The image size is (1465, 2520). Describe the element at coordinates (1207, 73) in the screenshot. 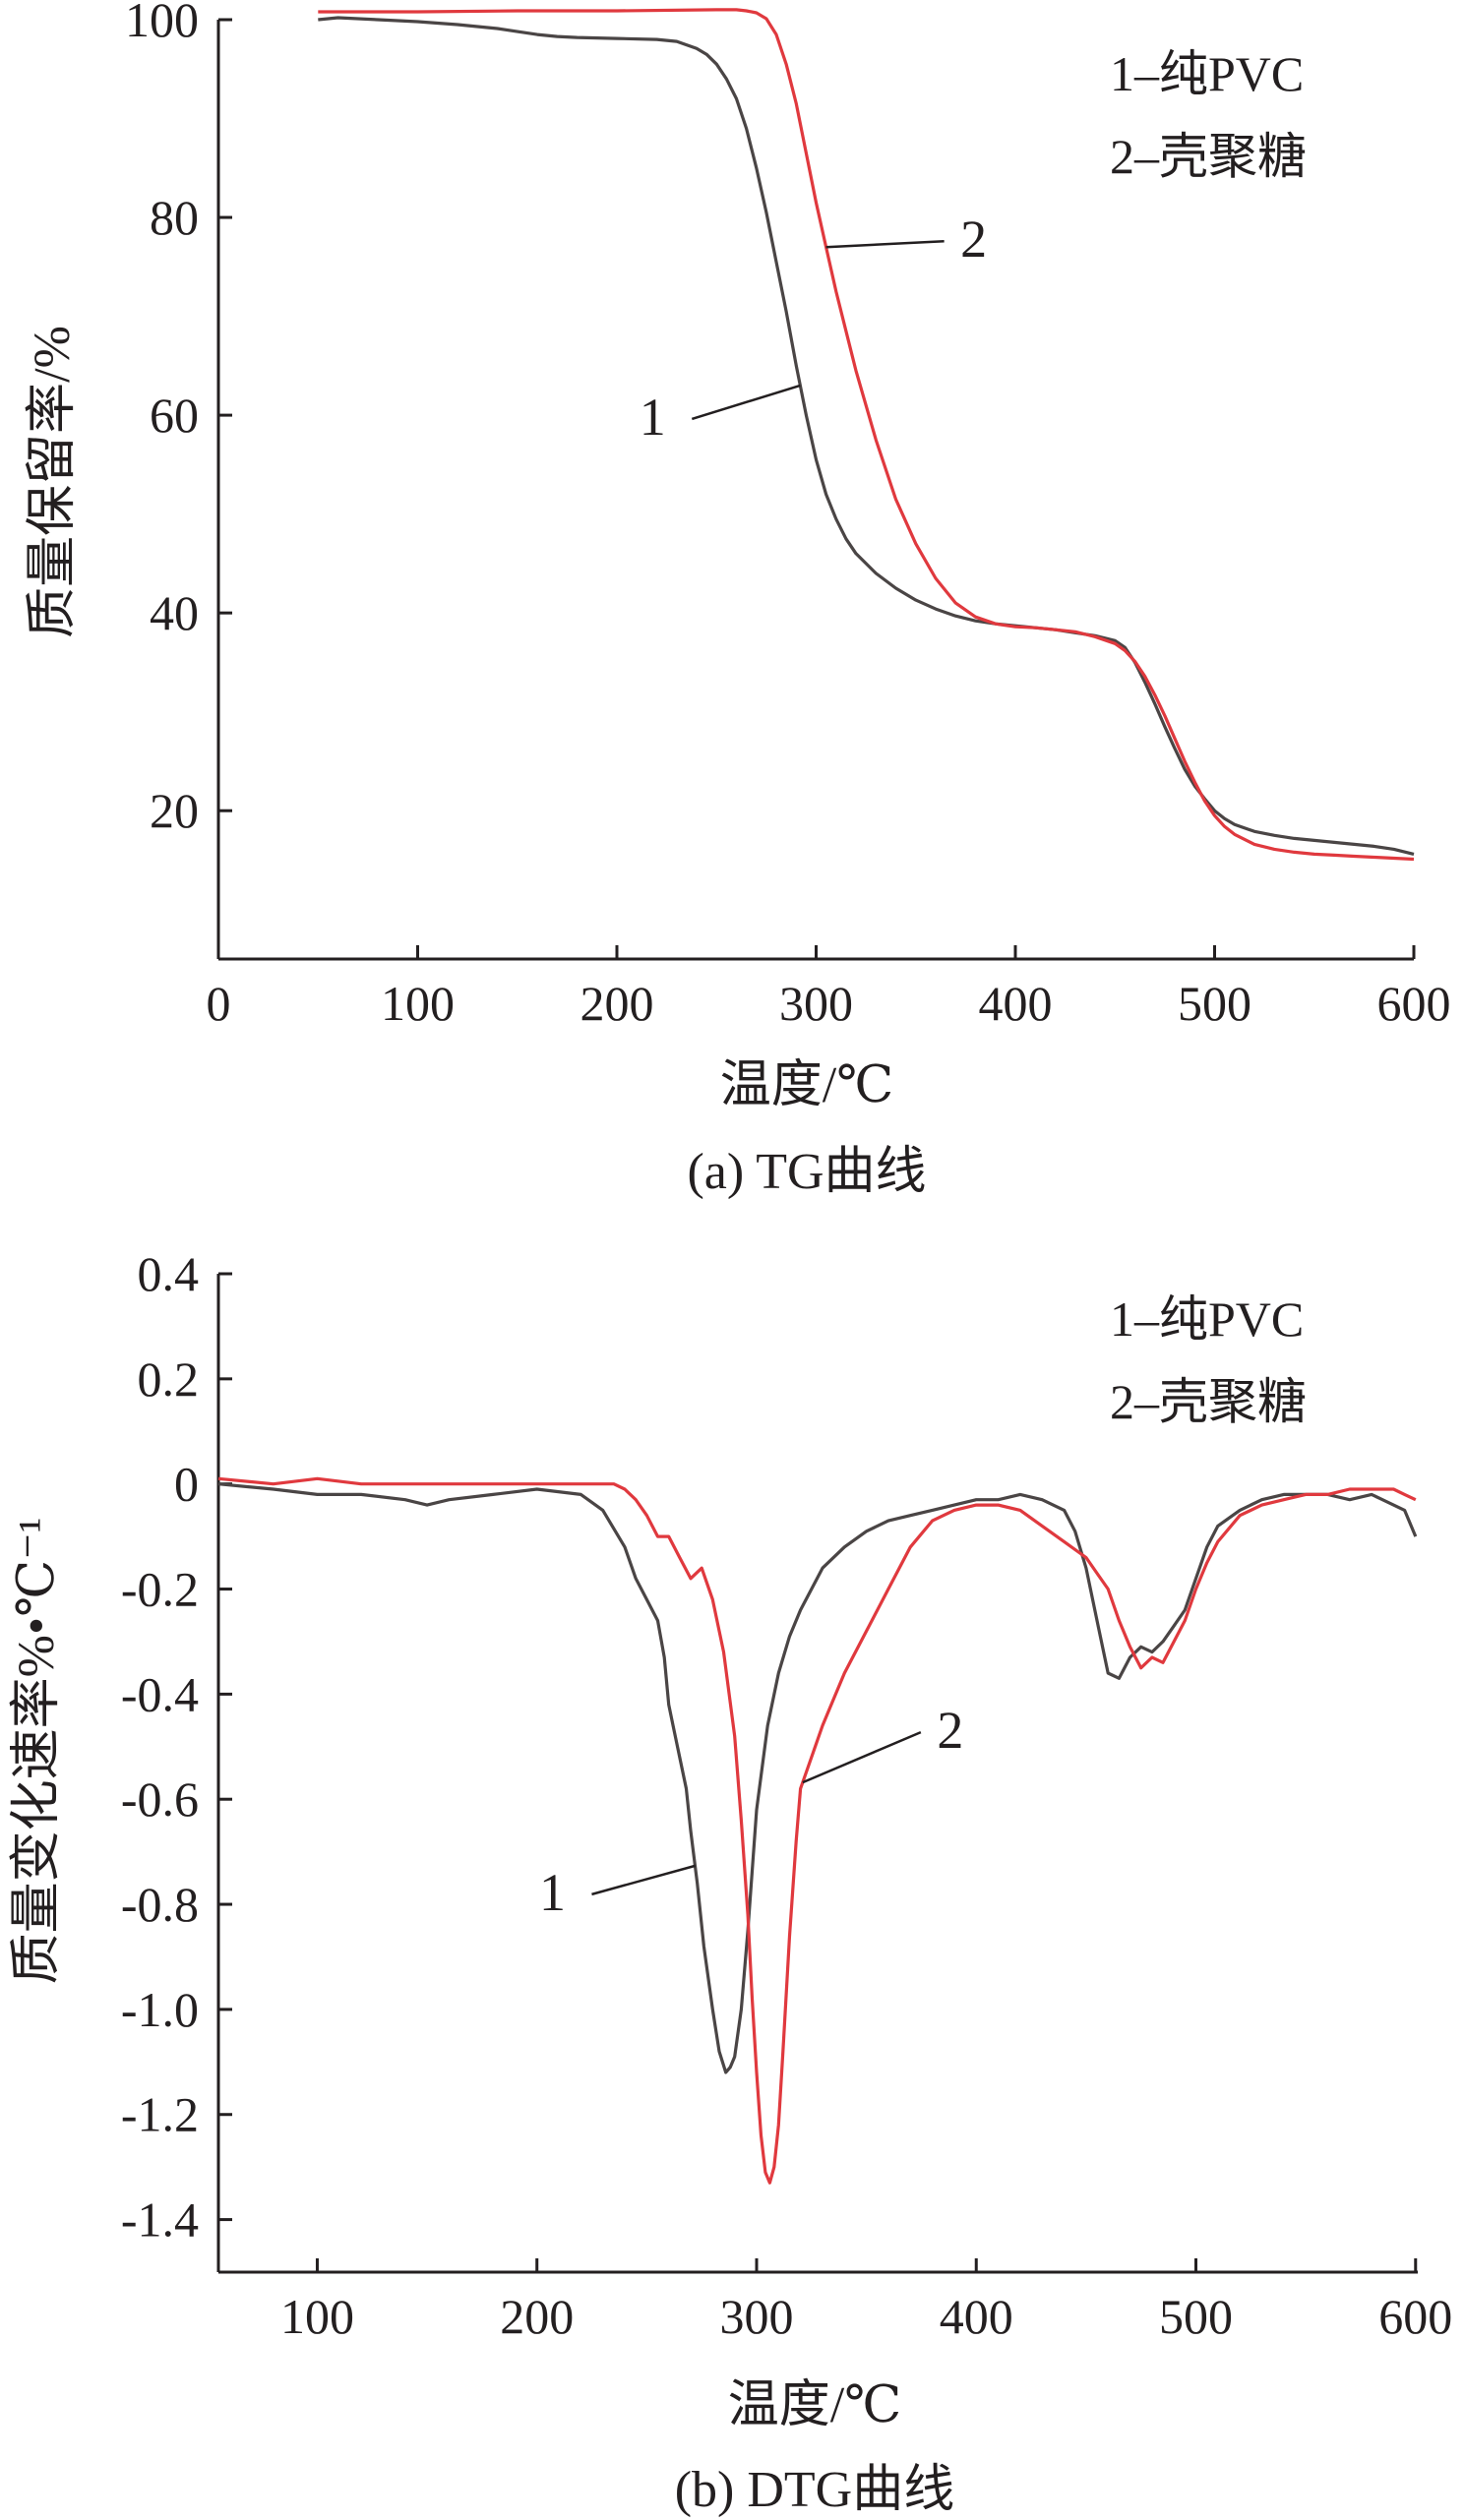

I see `tg-legend-item-1: 1–纯PVC` at that location.